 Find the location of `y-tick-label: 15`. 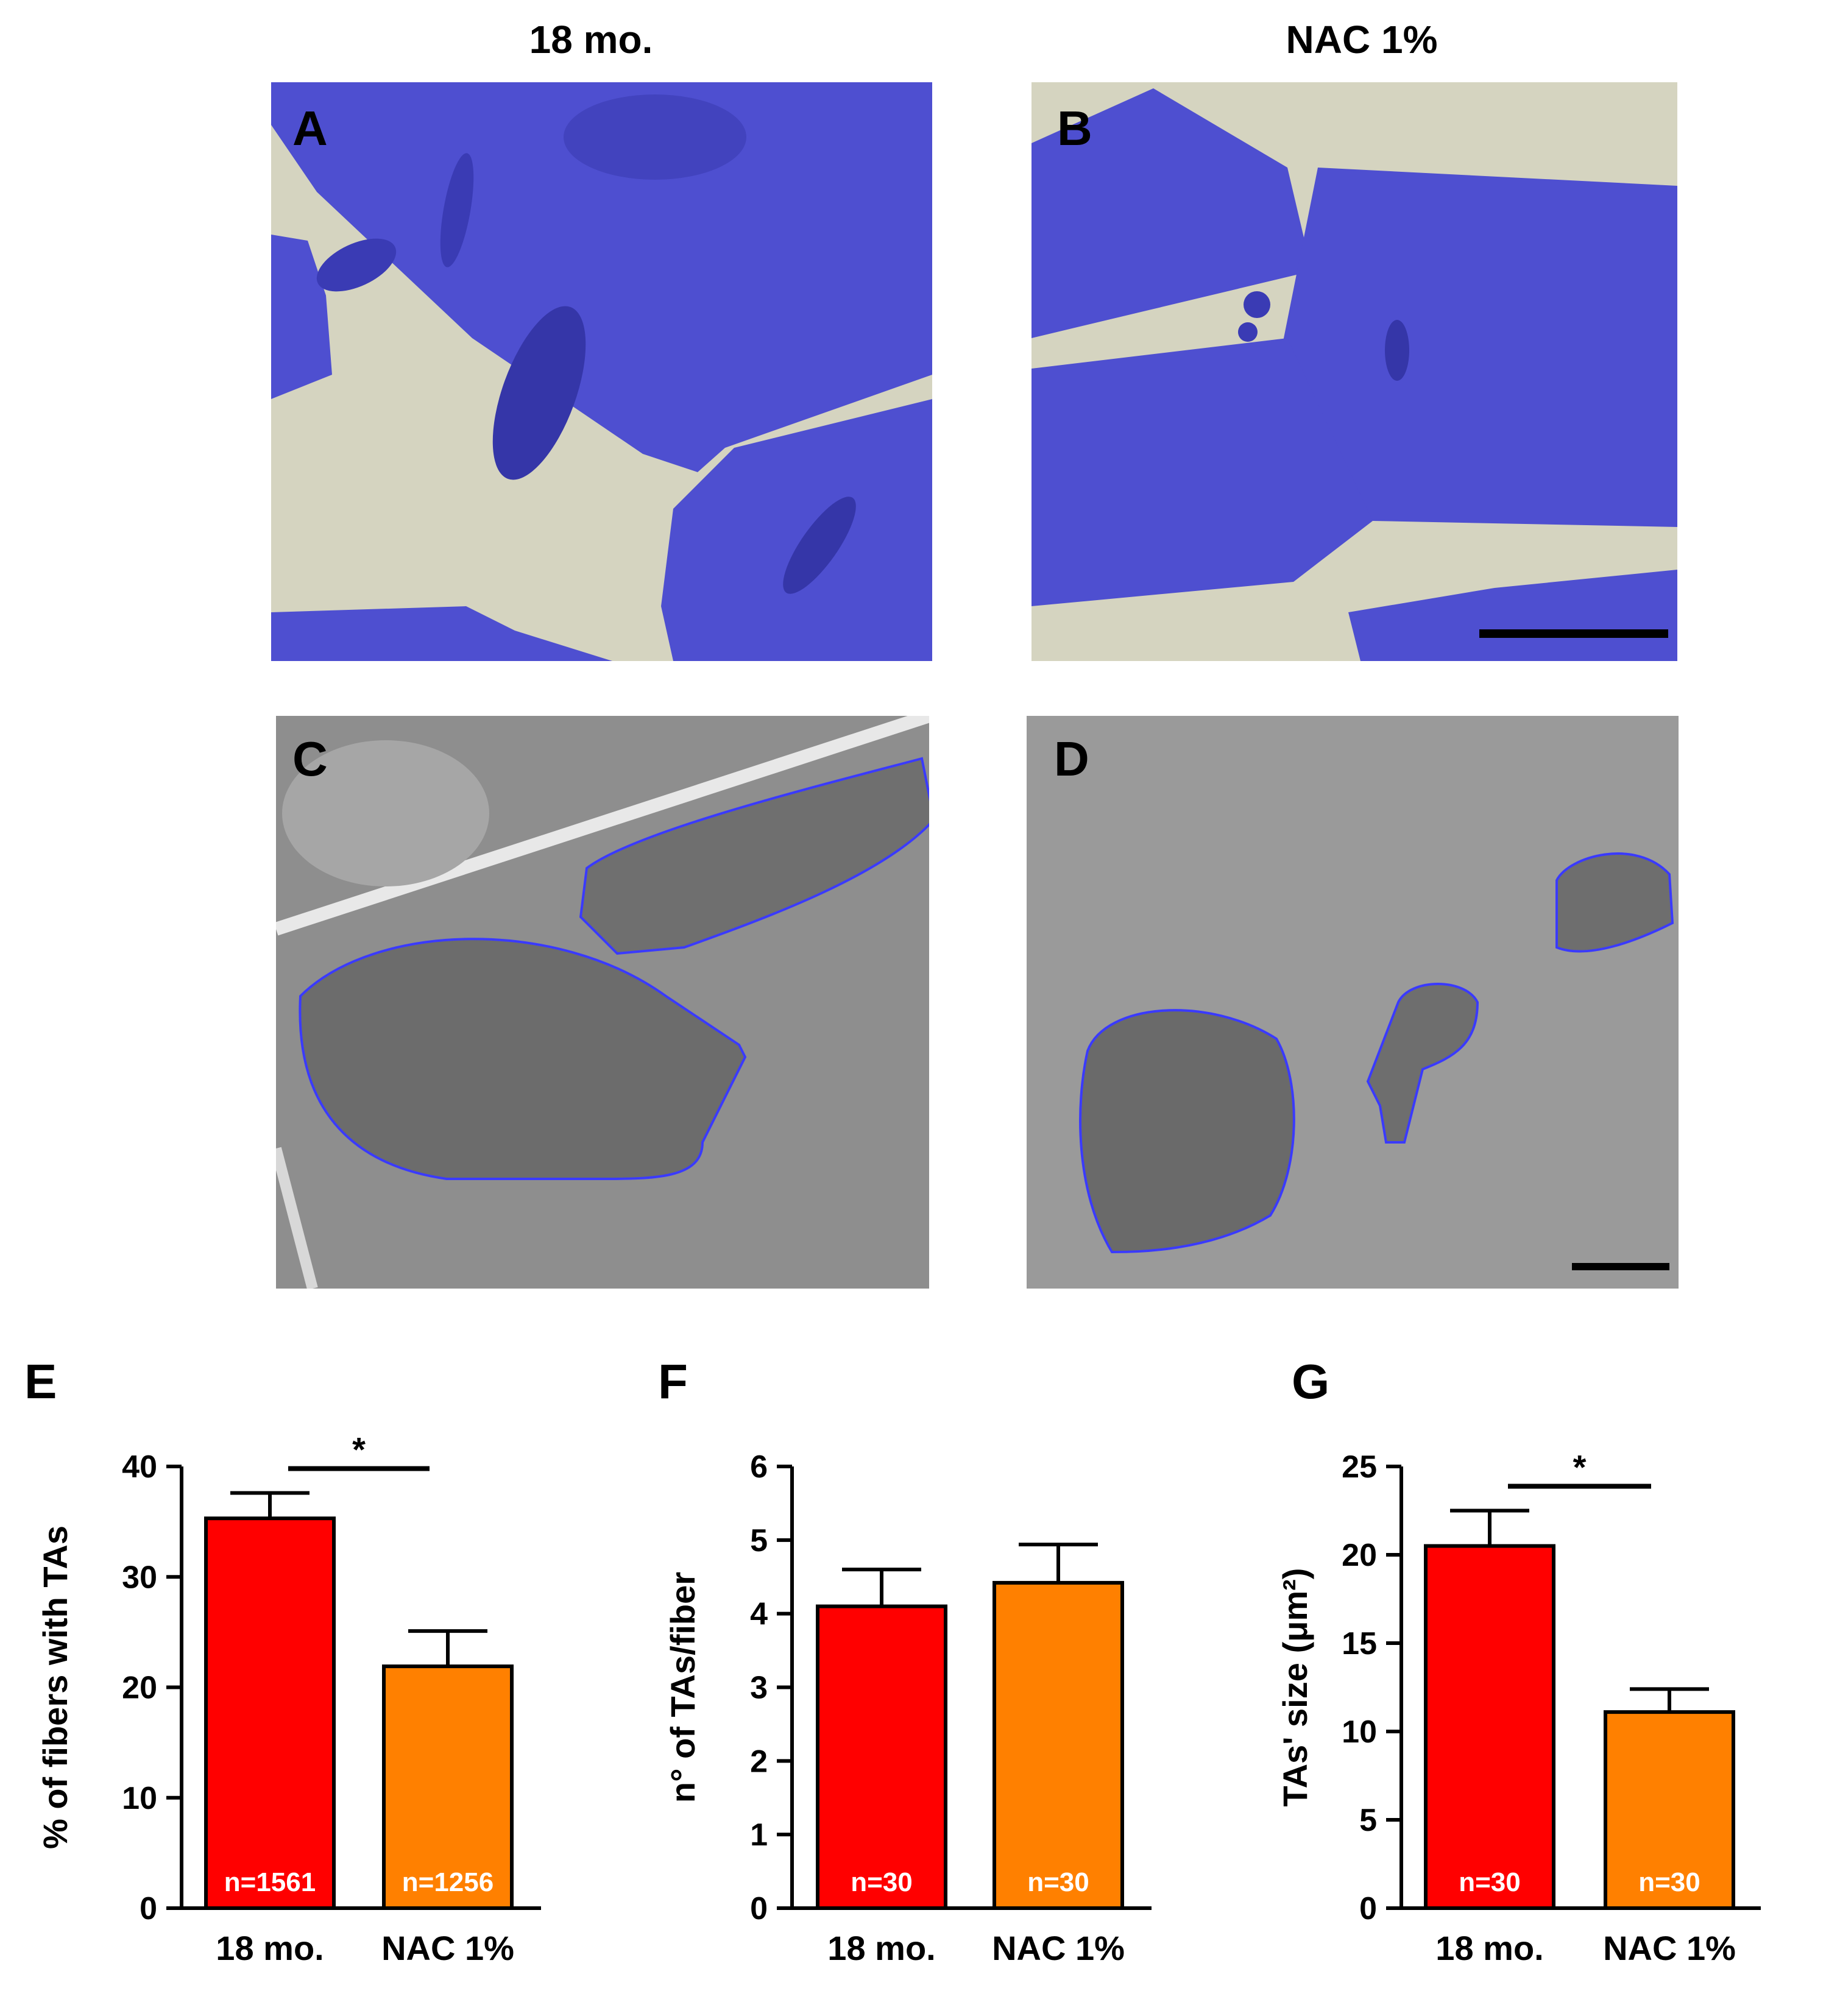

y-tick-label: 15 is located at coordinates (1359, 1644).